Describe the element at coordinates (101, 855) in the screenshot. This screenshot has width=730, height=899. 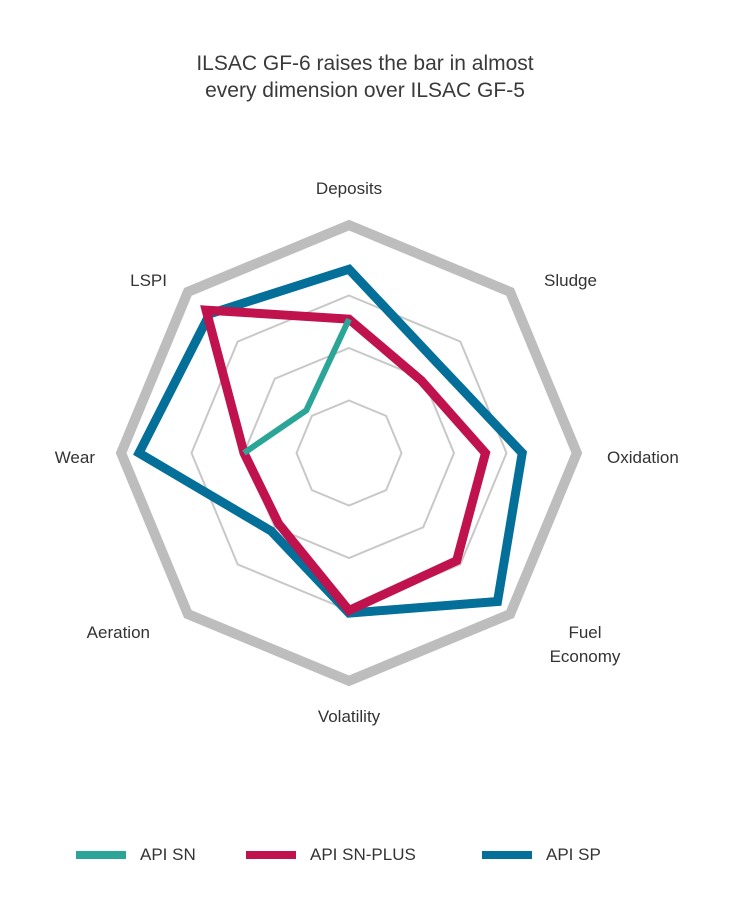
I see `legend-swatch-api-sn` at that location.